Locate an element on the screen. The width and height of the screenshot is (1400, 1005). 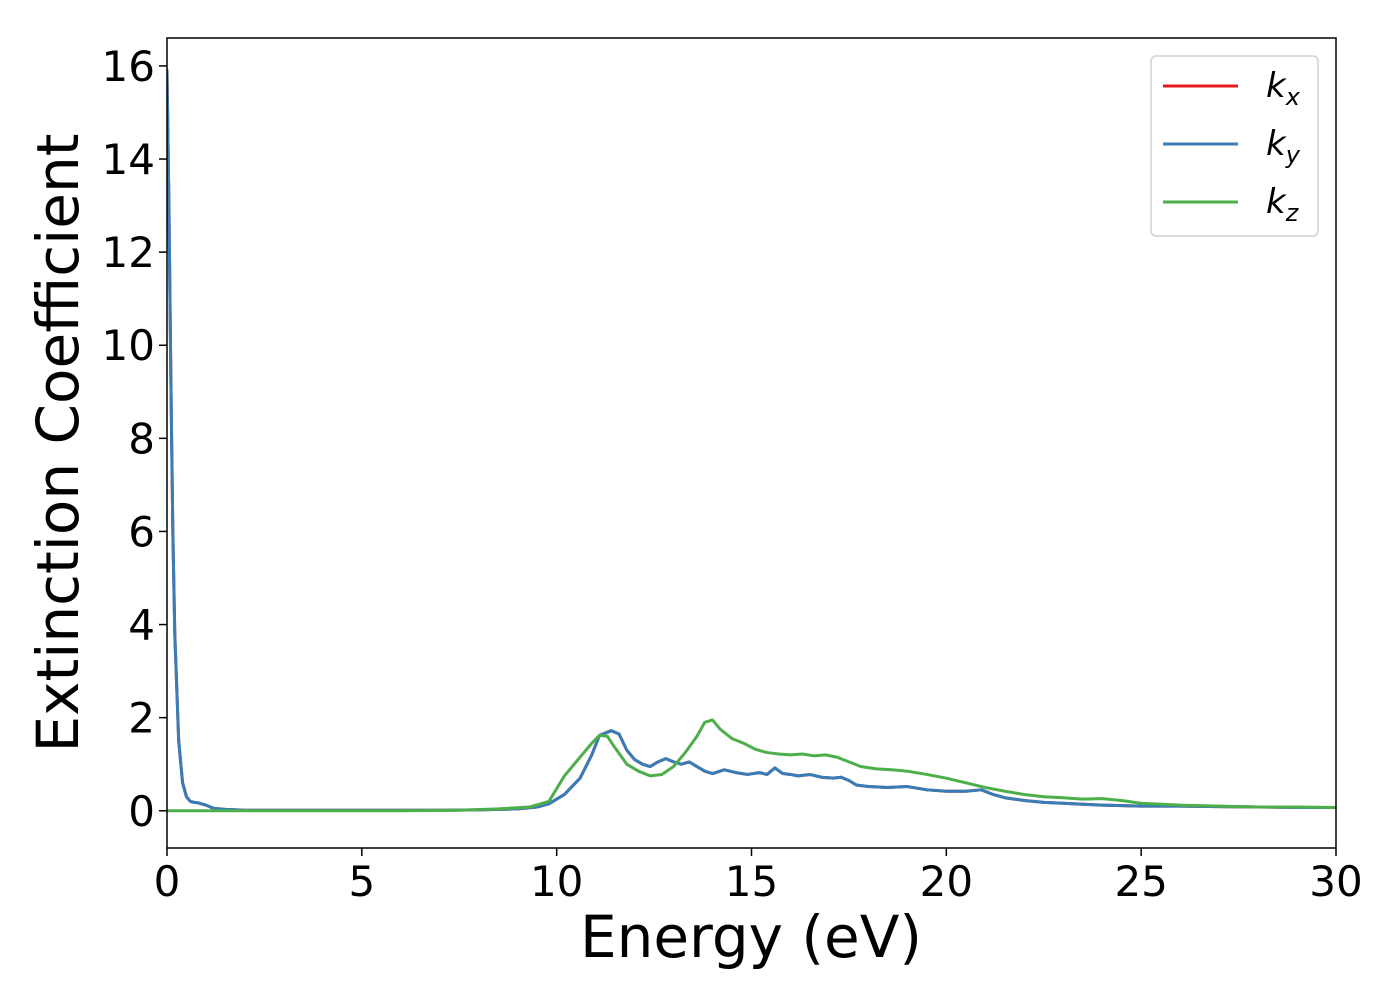
x-tick-label: 5 is located at coordinates (361, 881).